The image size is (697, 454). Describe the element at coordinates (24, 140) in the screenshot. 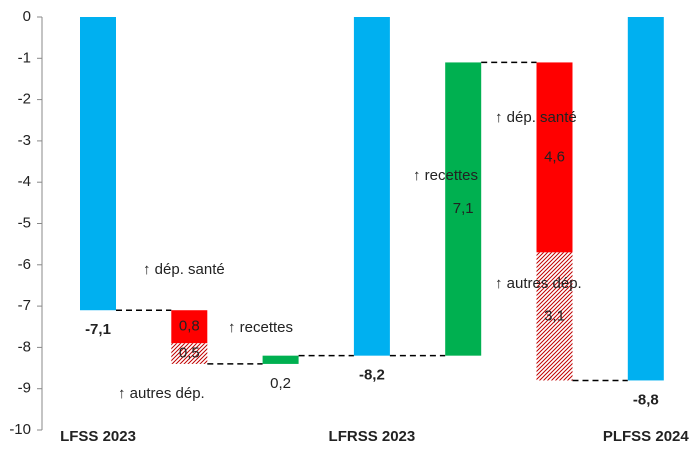

I see `y-tick-label: -3` at that location.